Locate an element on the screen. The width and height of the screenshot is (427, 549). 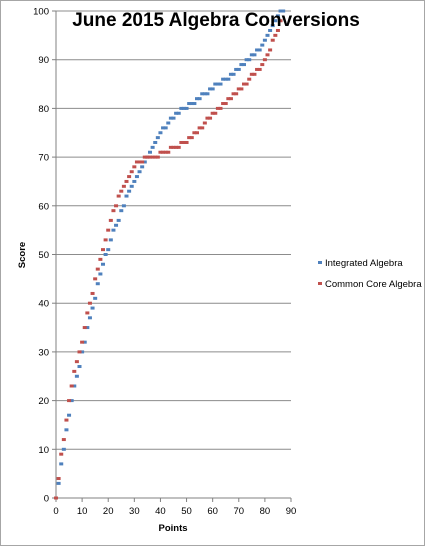
legend-swatch-integrated is located at coordinates (320, 262).